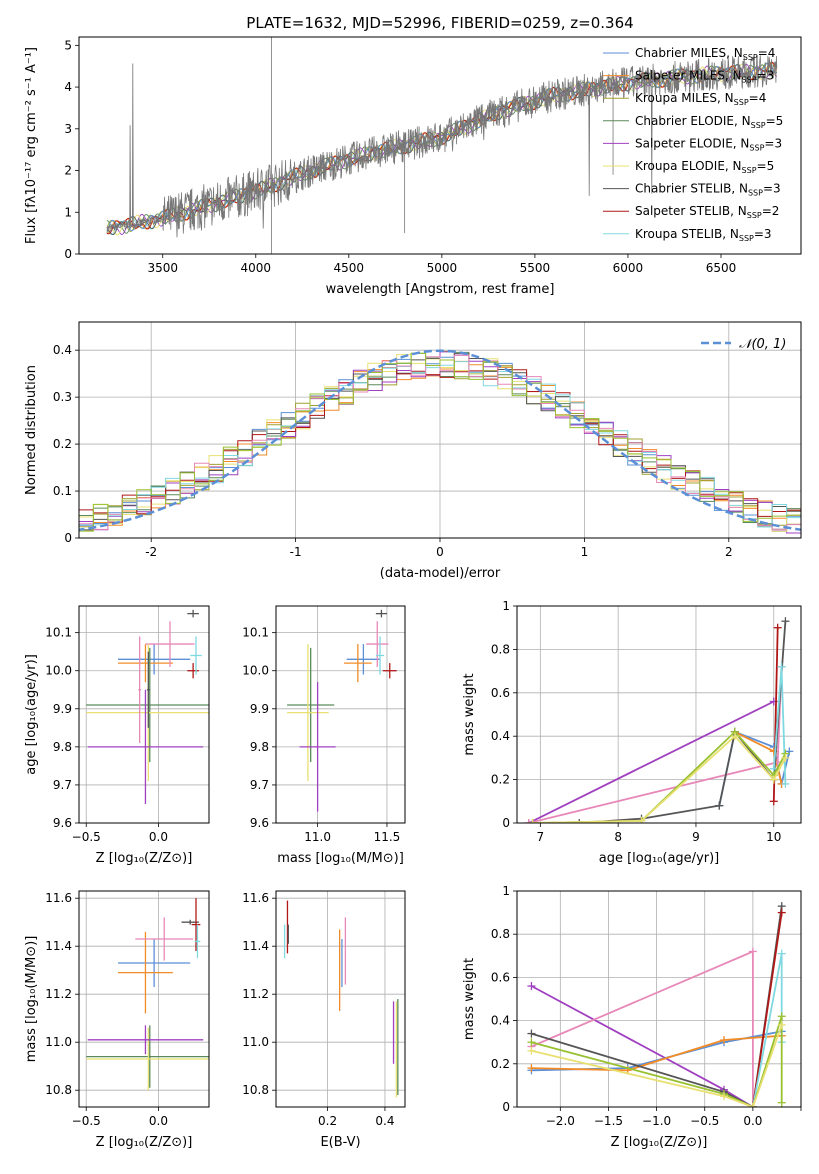 Image resolution: width=819 pixels, height=1174 pixels. What do you see at coordinates (628, 268) in the screenshot?
I see `x-tick-label: 6000` at bounding box center [628, 268].